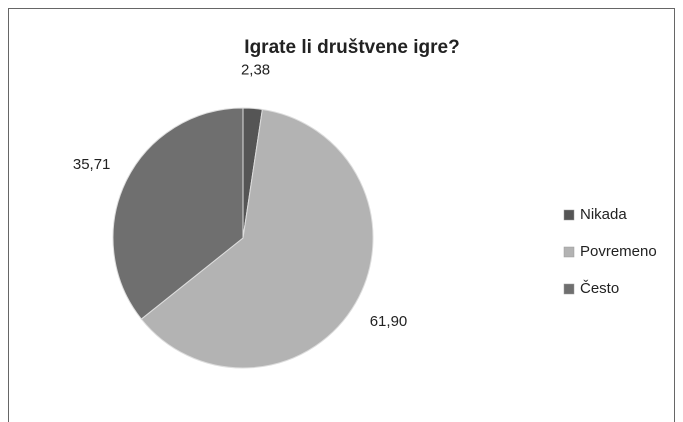 The height and width of the screenshot is (422, 683). I want to click on legend-label: Povremeno, so click(618, 251).